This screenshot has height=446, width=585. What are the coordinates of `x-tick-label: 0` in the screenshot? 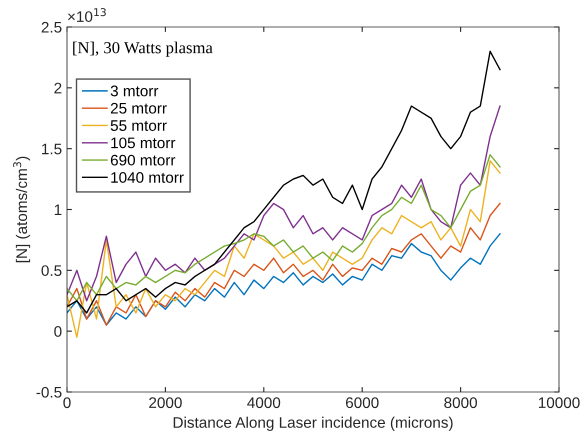 It's located at (67, 402).